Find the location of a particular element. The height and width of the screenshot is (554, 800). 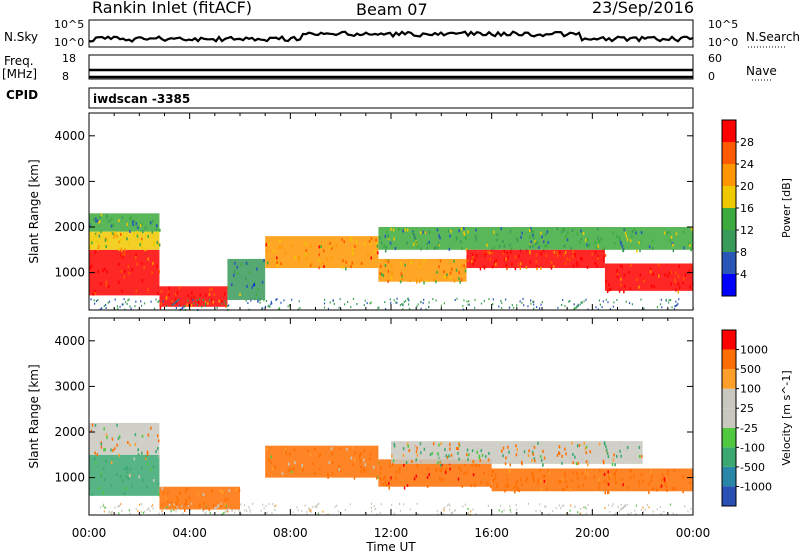

colorbar-tick-label: 20 is located at coordinates (747, 186).